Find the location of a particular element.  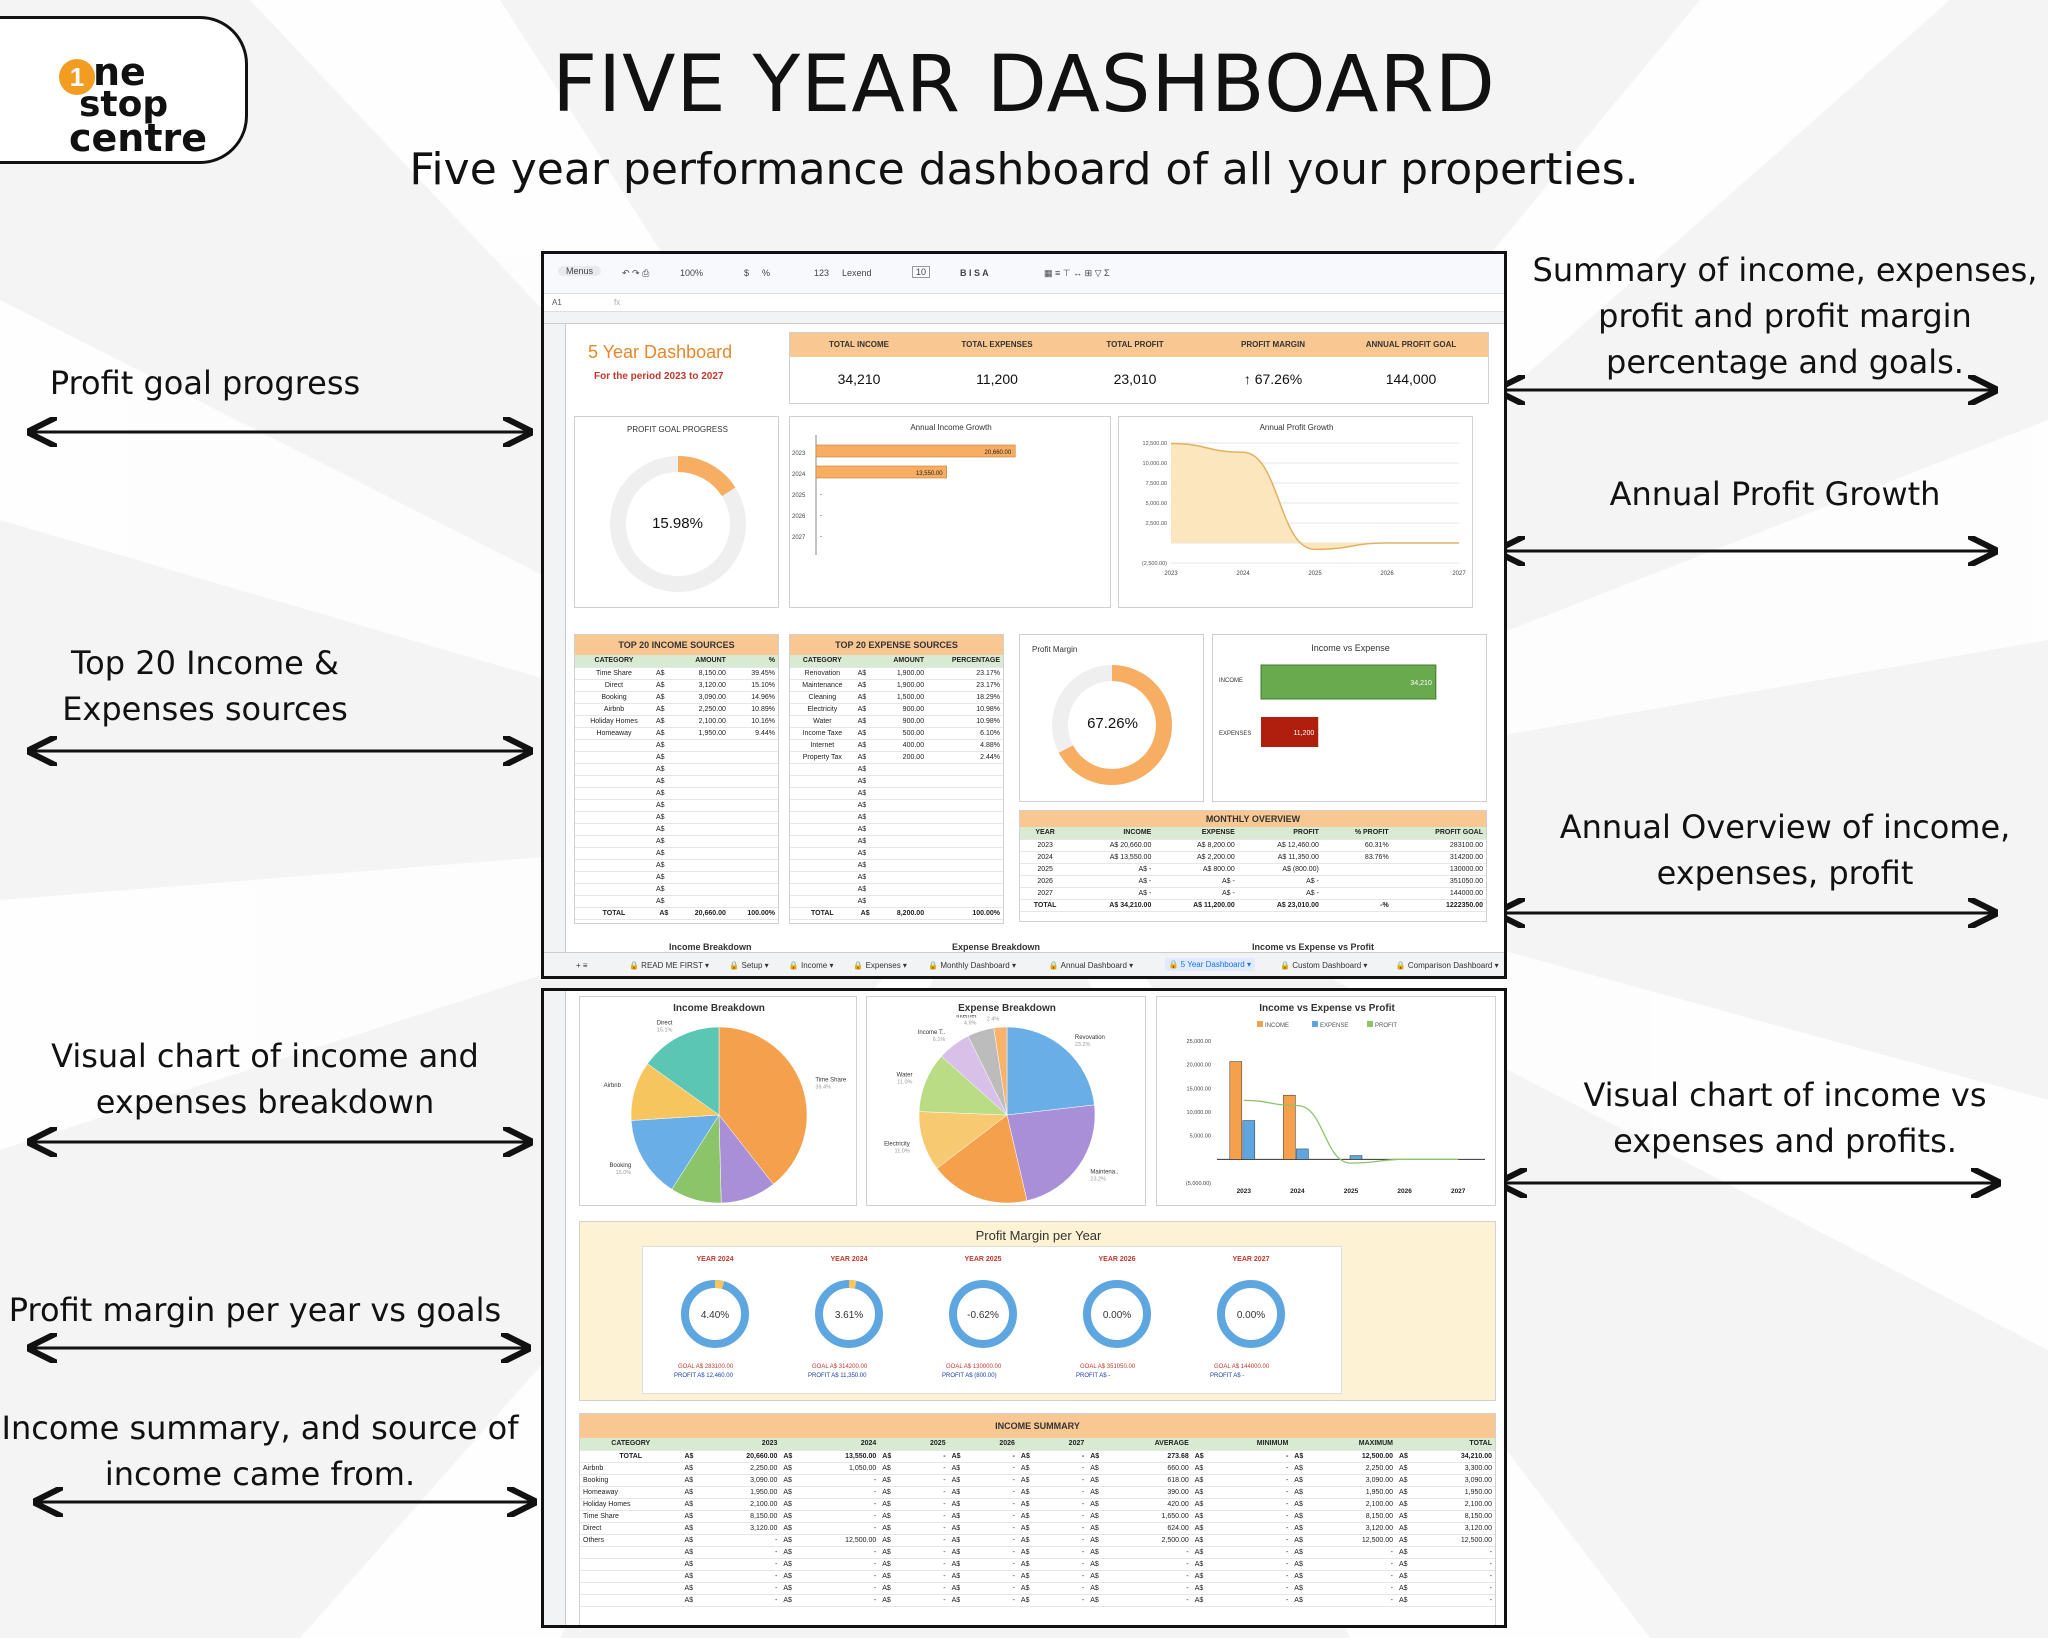

top-income-empty-row: A$ is located at coordinates (676, 865).